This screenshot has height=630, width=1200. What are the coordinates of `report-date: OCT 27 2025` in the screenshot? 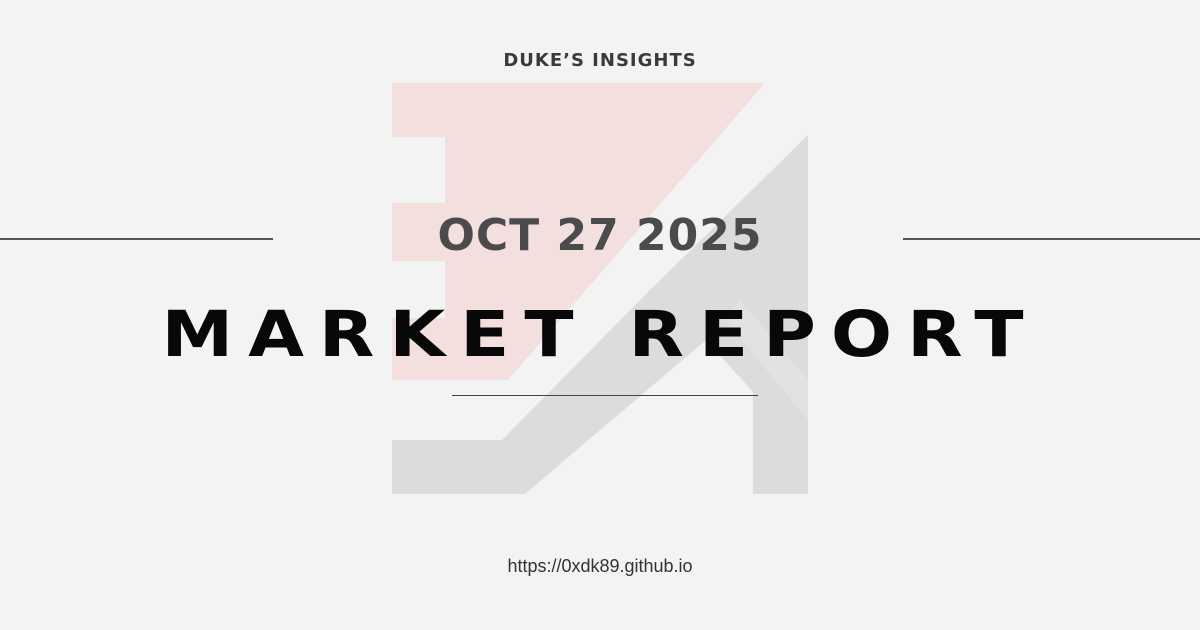 It's located at (600, 235).